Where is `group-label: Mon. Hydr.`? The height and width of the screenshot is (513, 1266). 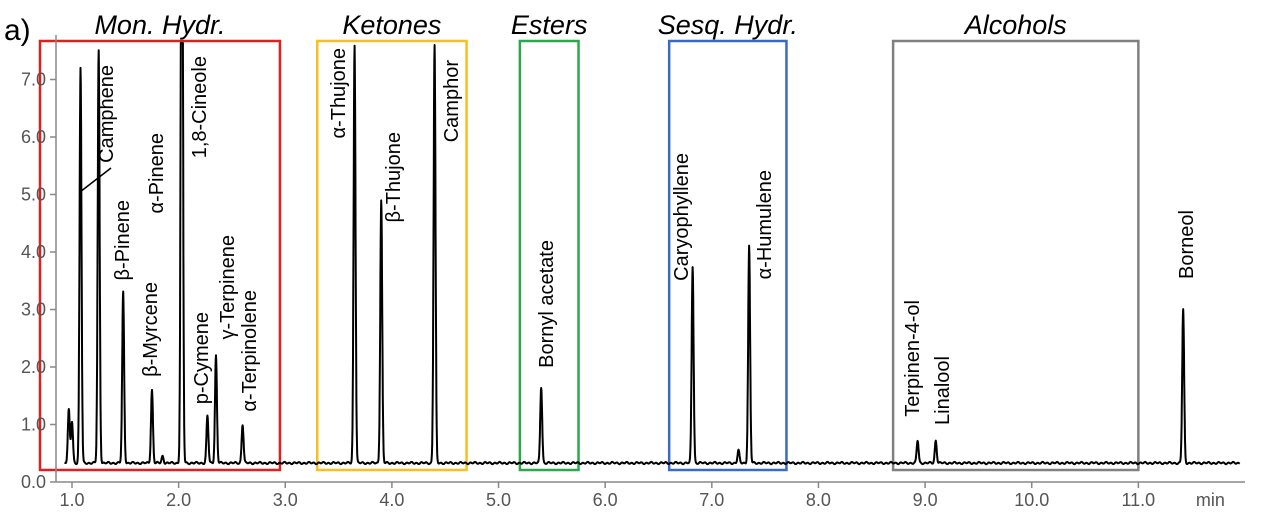 group-label: Mon. Hydr. is located at coordinates (159, 25).